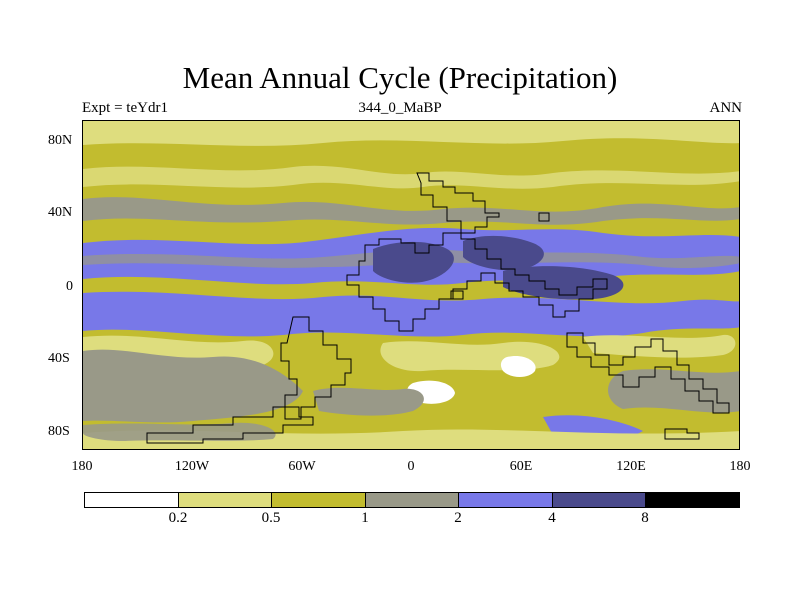 Image resolution: width=800 pixels, height=600 pixels. What do you see at coordinates (458, 518) in the screenshot?
I see `colorbar-label-2: 2` at bounding box center [458, 518].